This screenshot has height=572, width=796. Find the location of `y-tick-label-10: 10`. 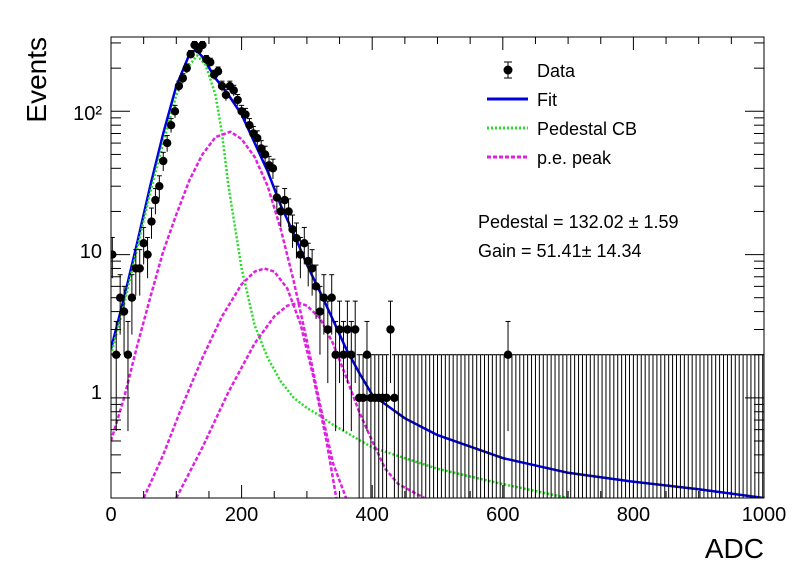

y-tick-label-10: 10 is located at coordinates (91, 252).